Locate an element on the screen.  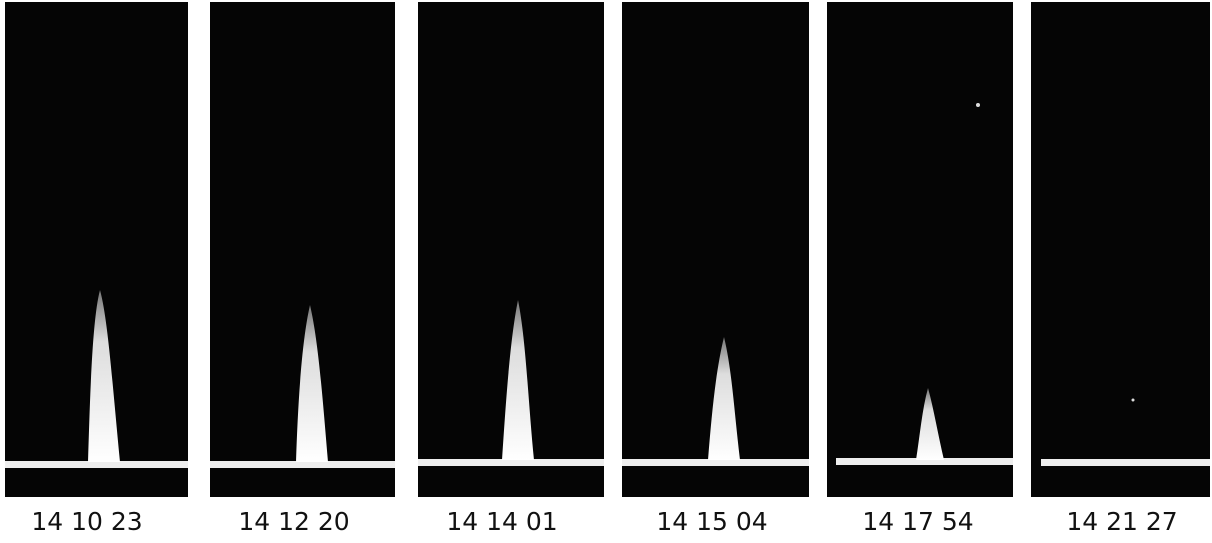
ground-lines is located at coordinates (607, 463).